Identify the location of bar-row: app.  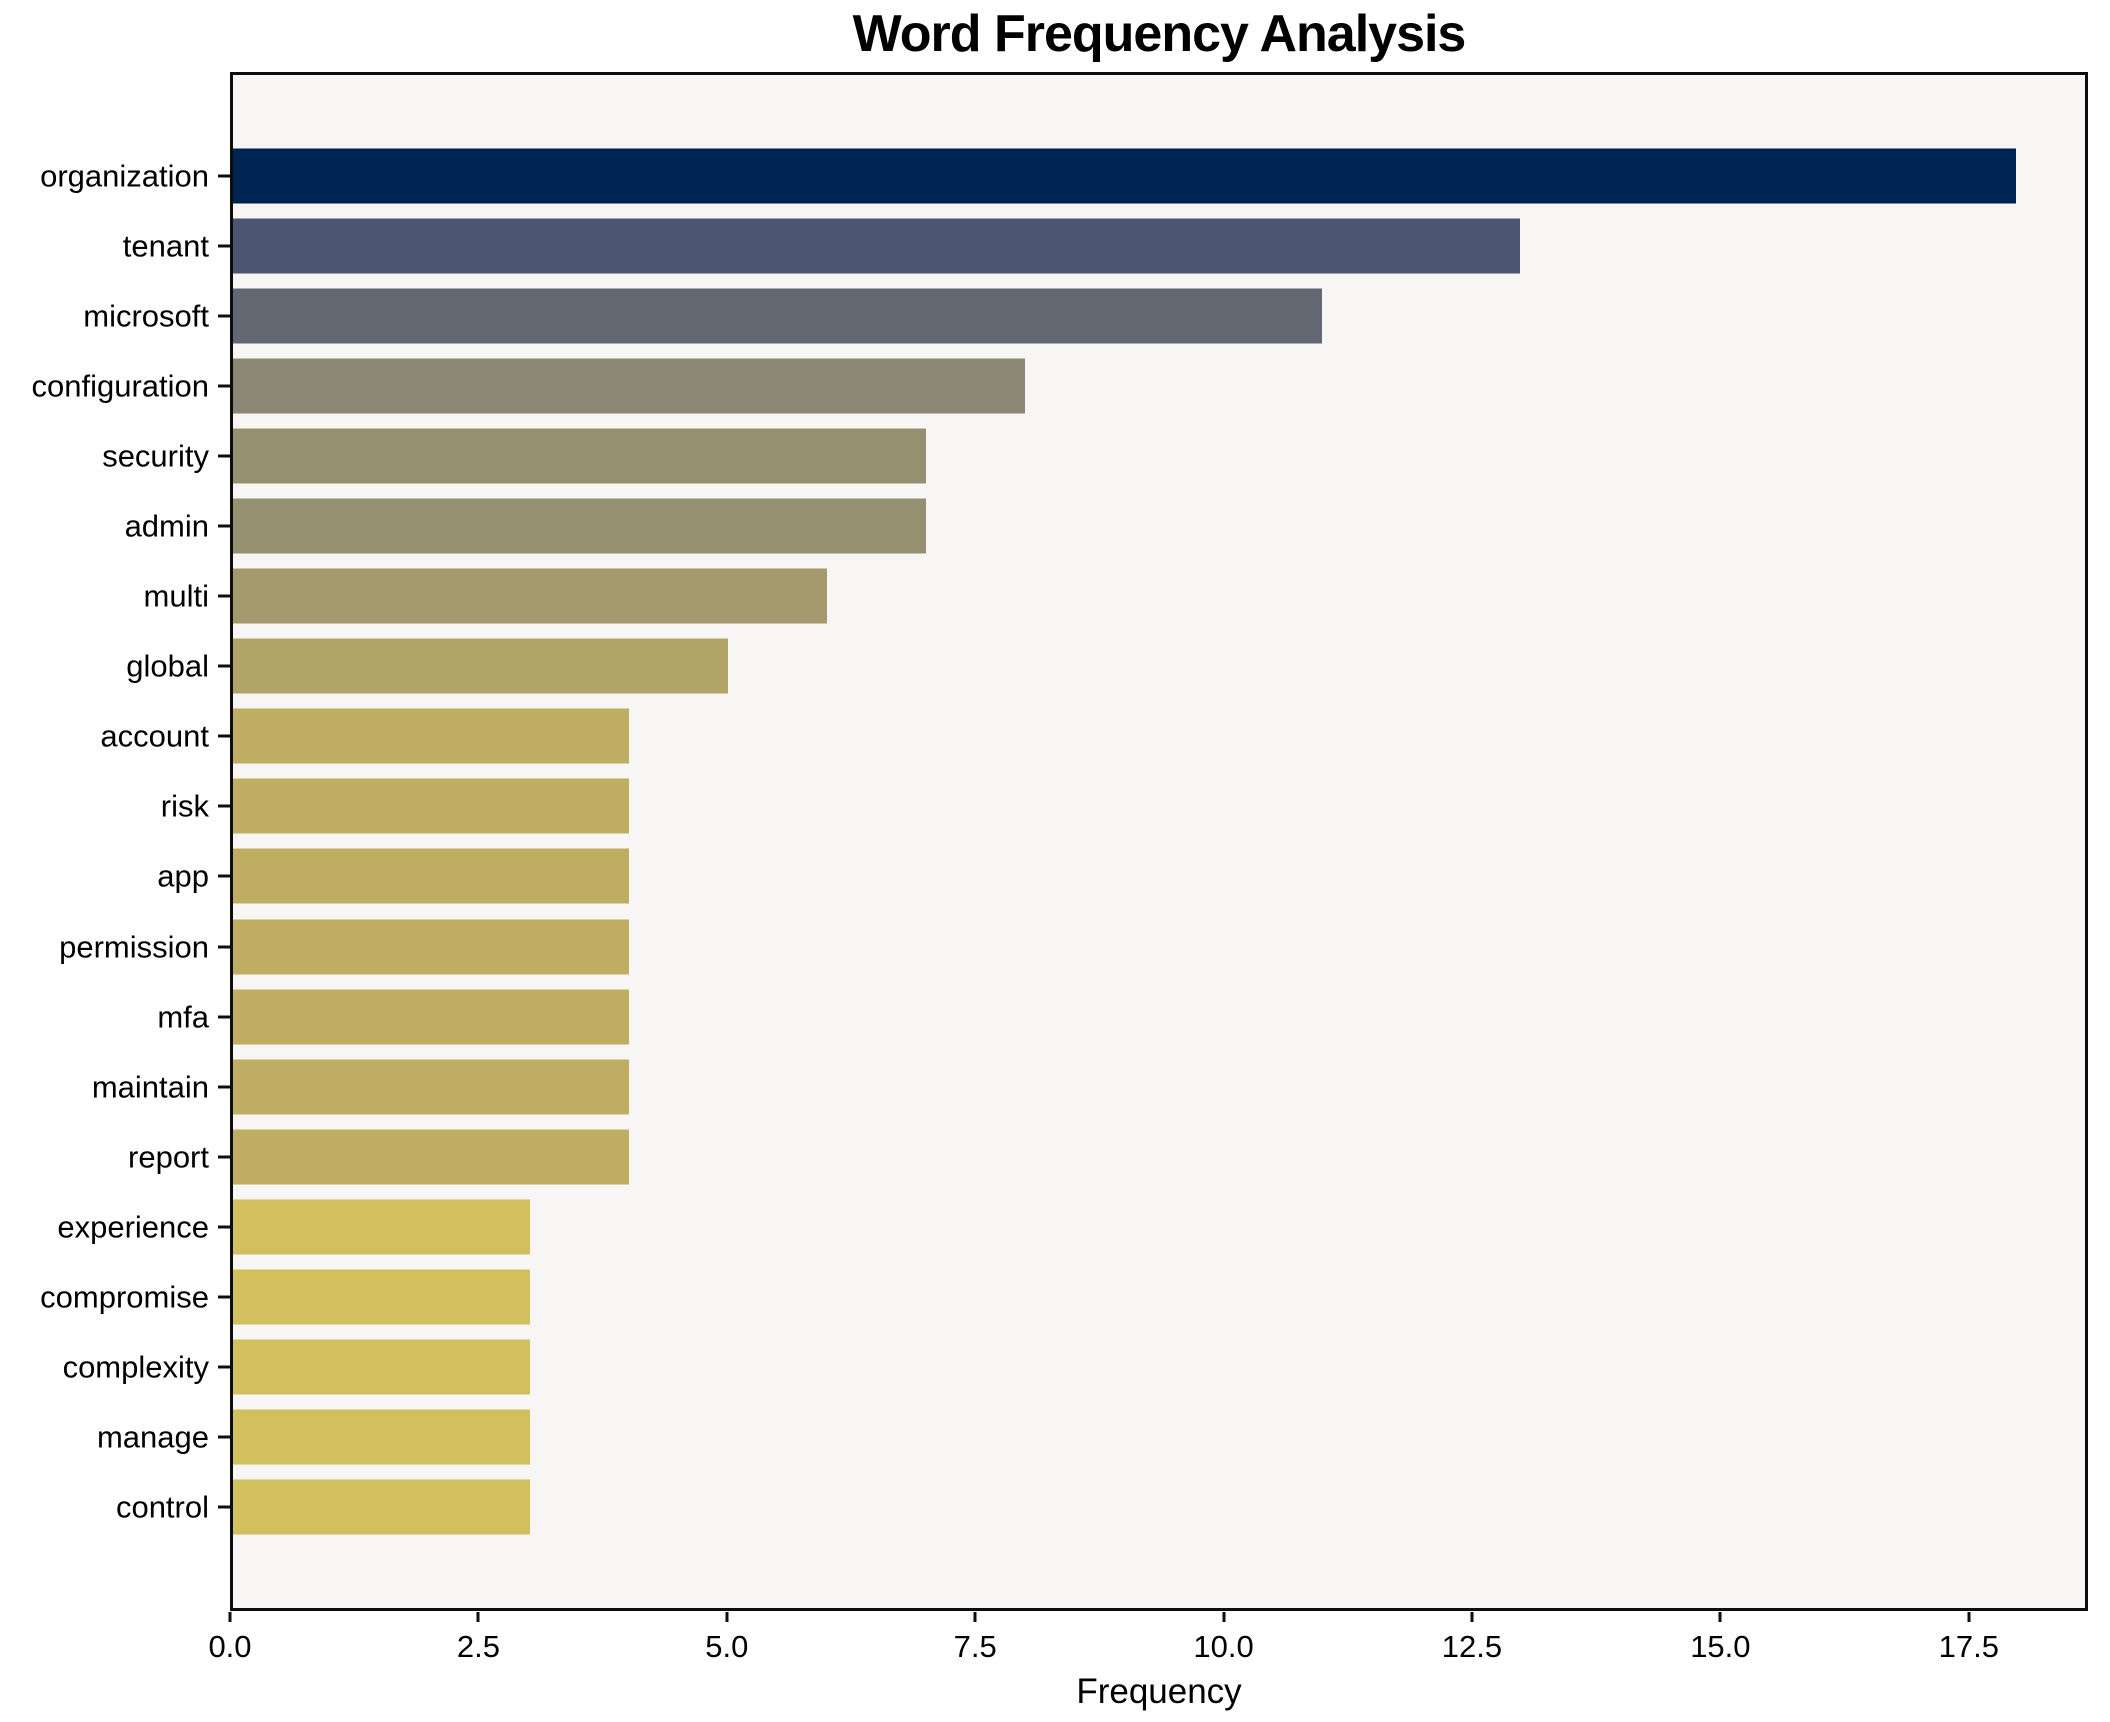
(1121, 876).